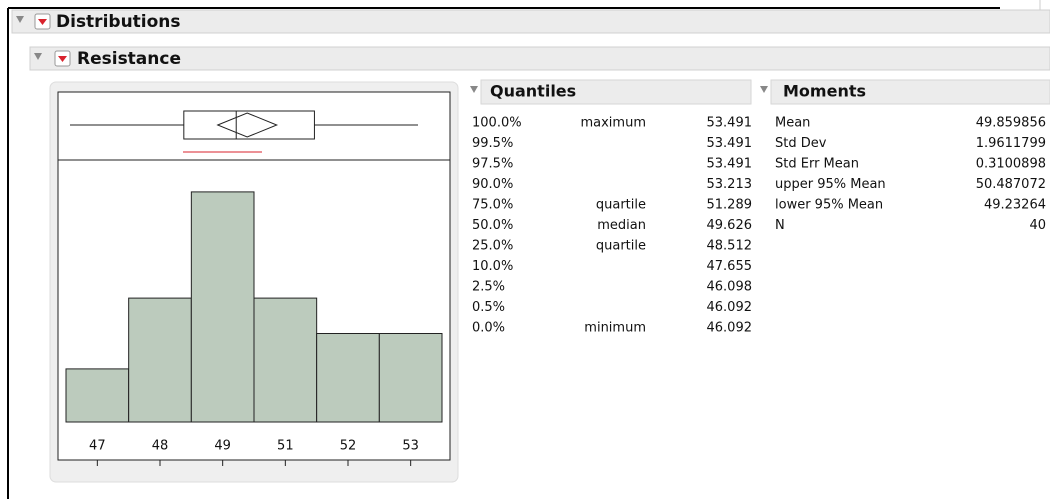 This screenshot has width=1050, height=499. What do you see at coordinates (1037, 225) in the screenshot?
I see `moment-value: 40` at bounding box center [1037, 225].